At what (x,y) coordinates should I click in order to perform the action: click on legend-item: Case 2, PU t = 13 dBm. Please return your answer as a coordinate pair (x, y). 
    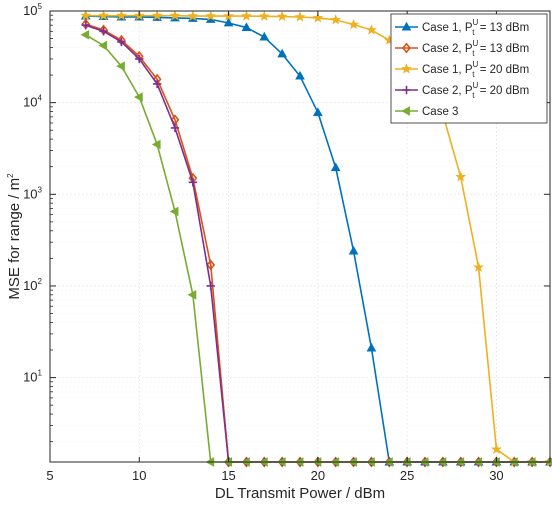
    Looking at the image, I should click on (462, 48).